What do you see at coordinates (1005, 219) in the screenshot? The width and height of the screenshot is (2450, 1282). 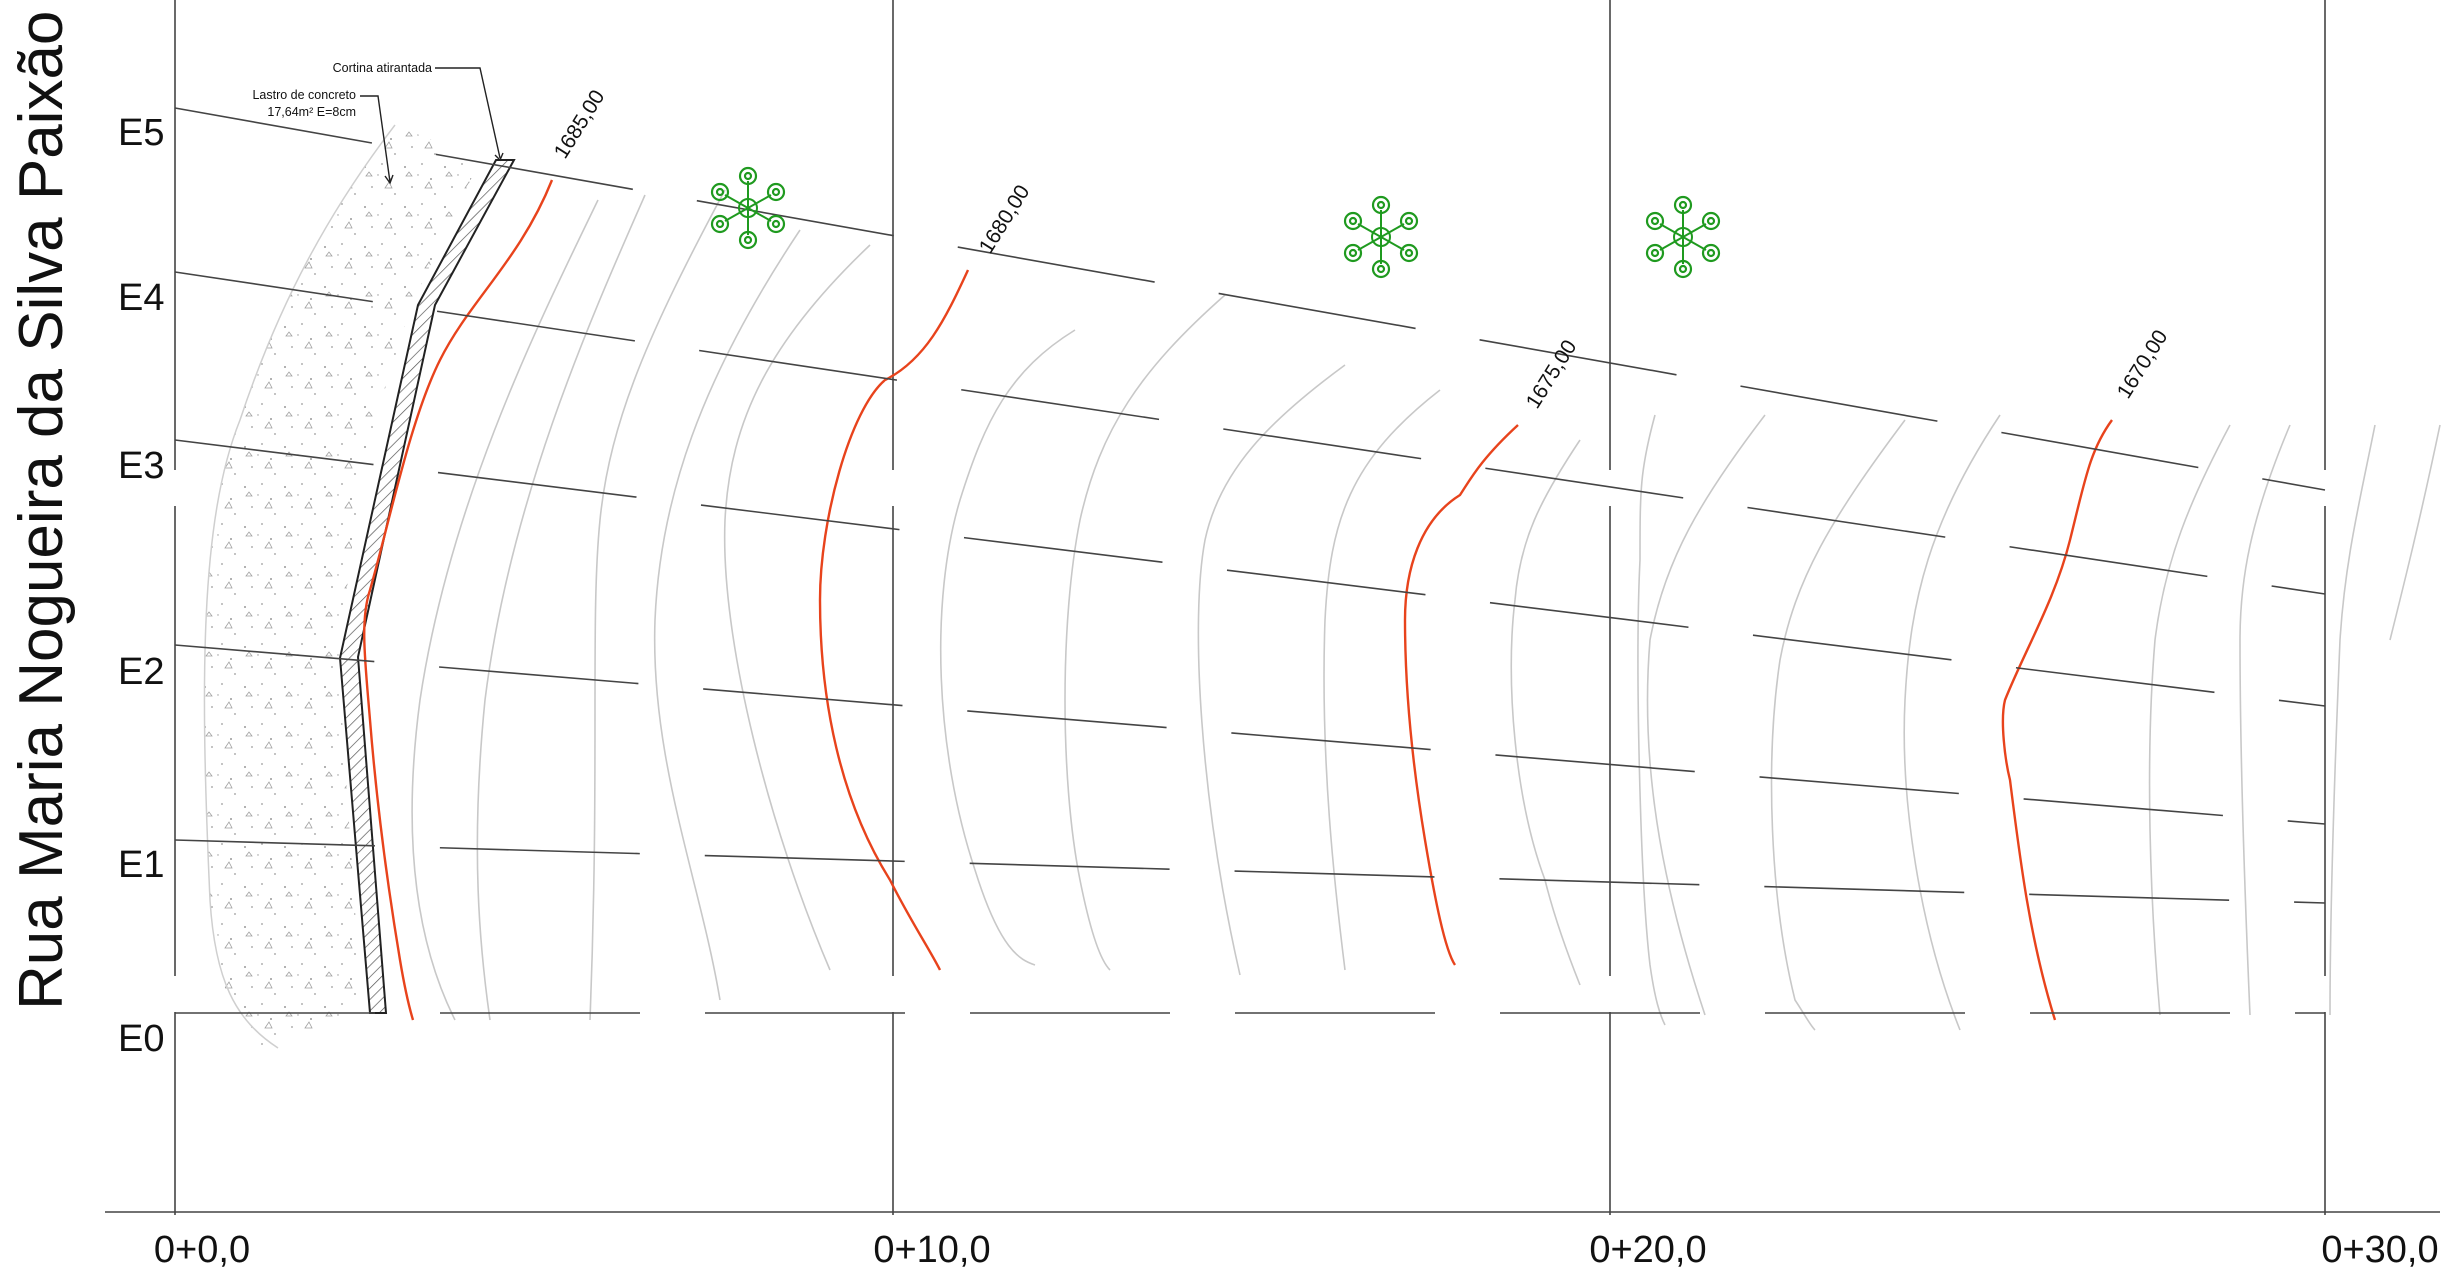 I see `contour-label-1680: 1680,00` at bounding box center [1005, 219].